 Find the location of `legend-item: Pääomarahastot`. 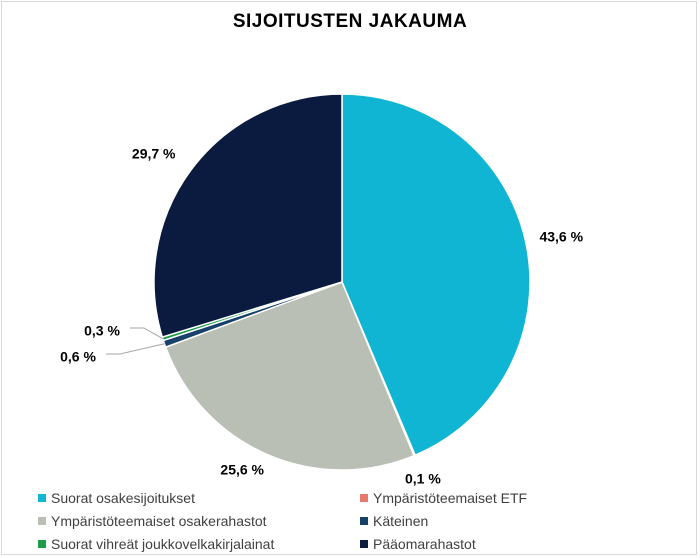

legend-item: Pääomarahastot is located at coordinates (510, 543).